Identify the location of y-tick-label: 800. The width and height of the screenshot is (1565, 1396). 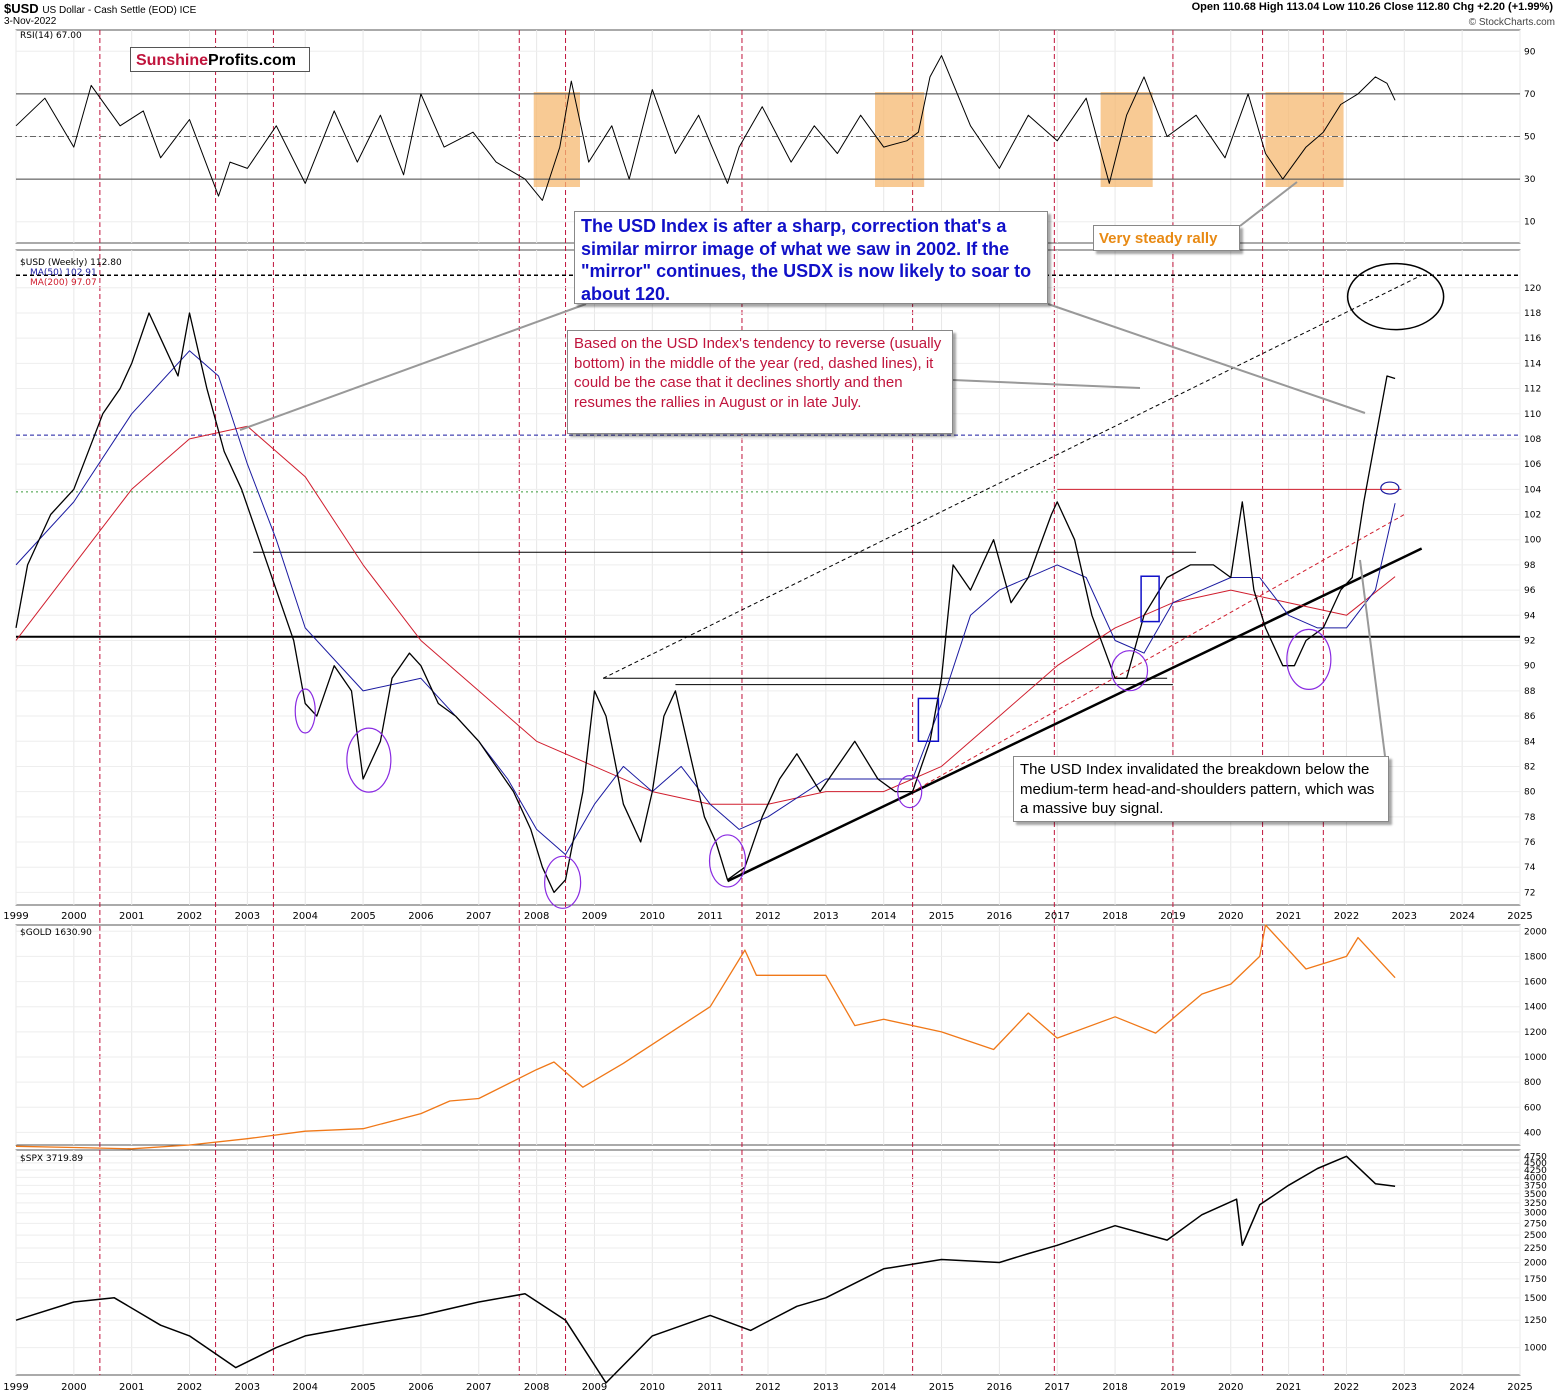
(1532, 1083).